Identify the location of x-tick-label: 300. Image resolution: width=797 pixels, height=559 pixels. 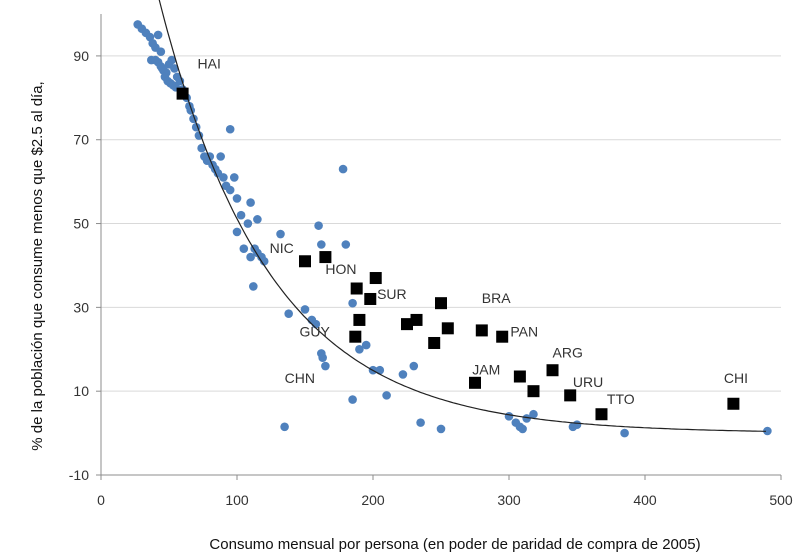
(509, 500).